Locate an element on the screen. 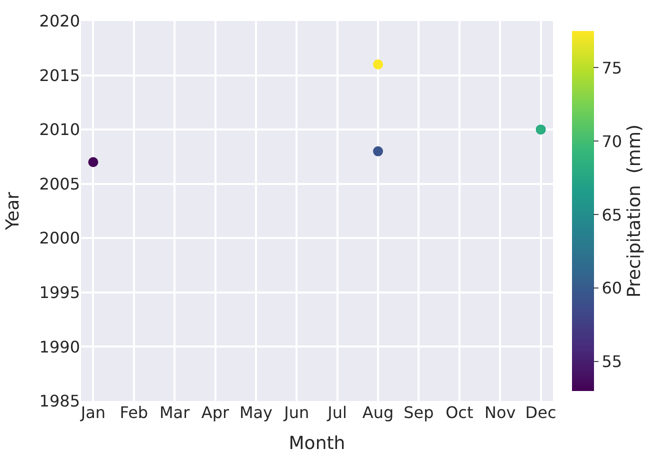  color-bar-label: 55 is located at coordinates (612, 362).